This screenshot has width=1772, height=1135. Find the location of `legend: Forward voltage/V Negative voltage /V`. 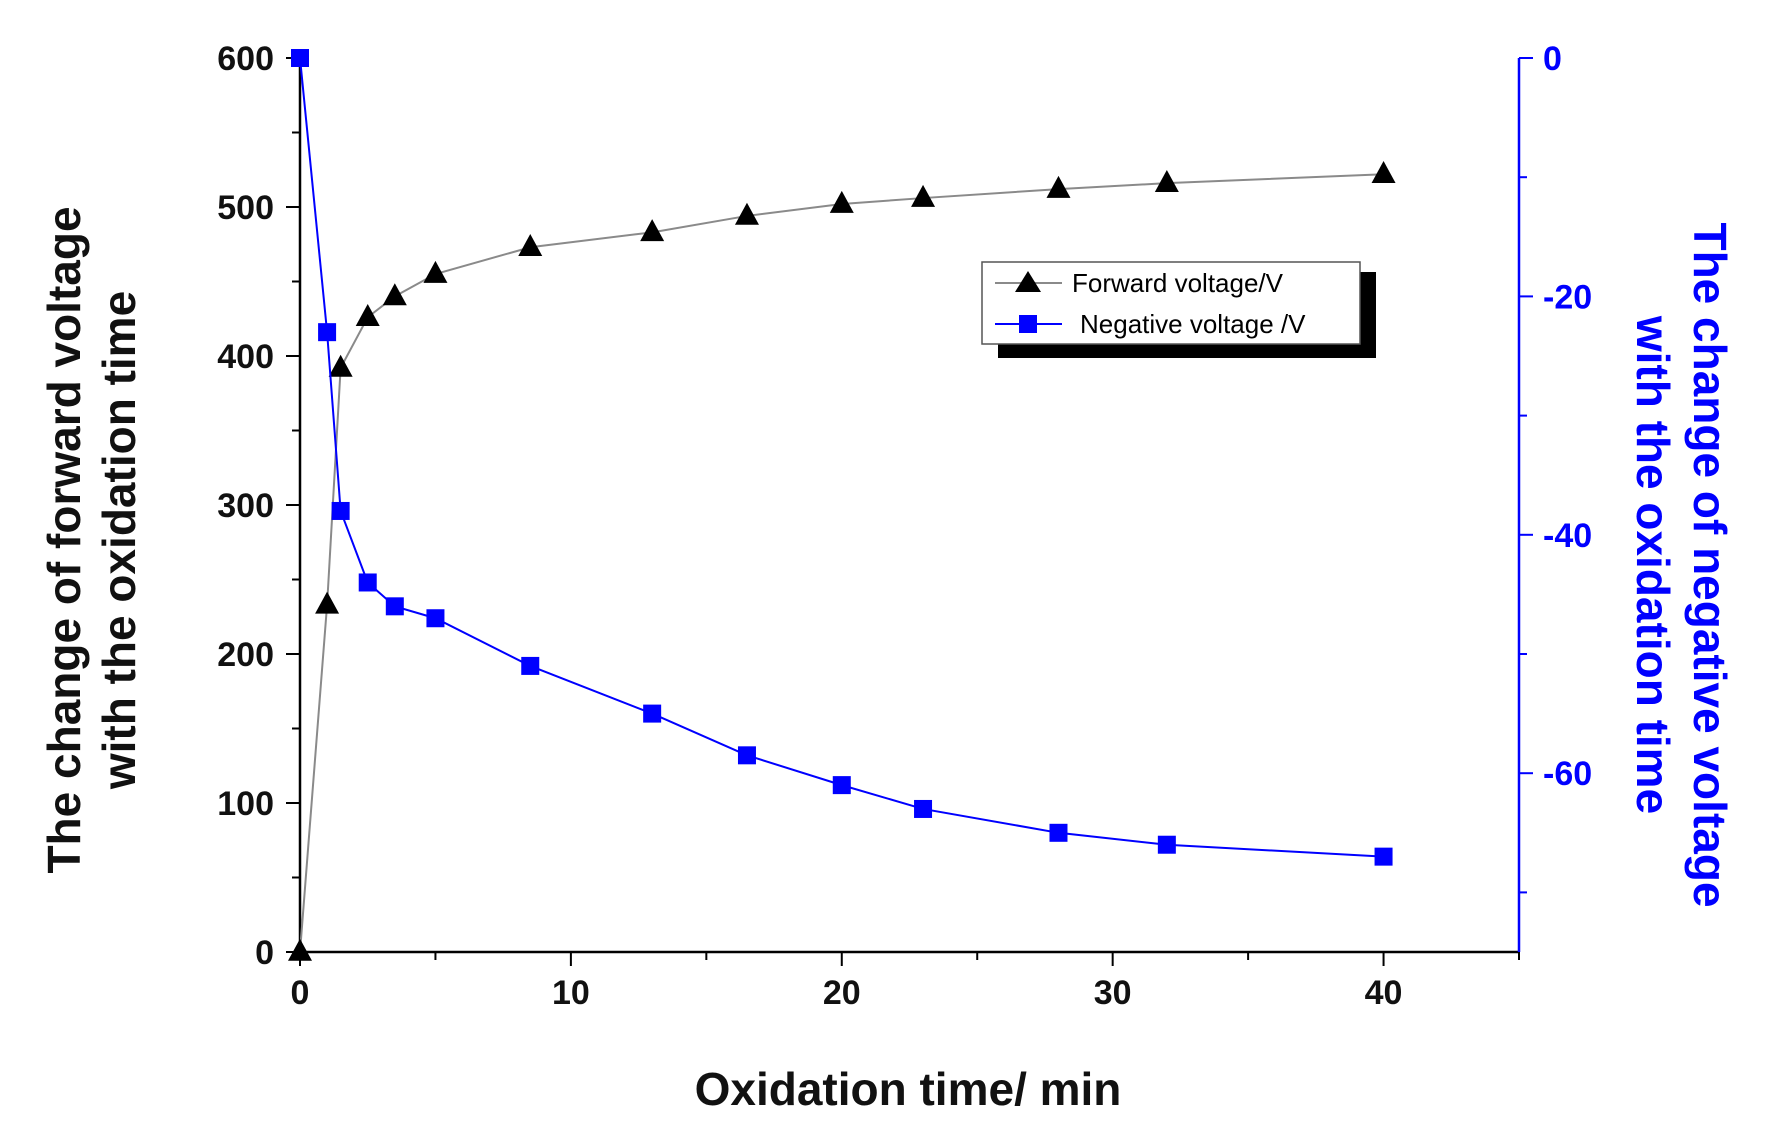

legend: Forward voltage/V Negative voltage /V is located at coordinates (1178, 309).